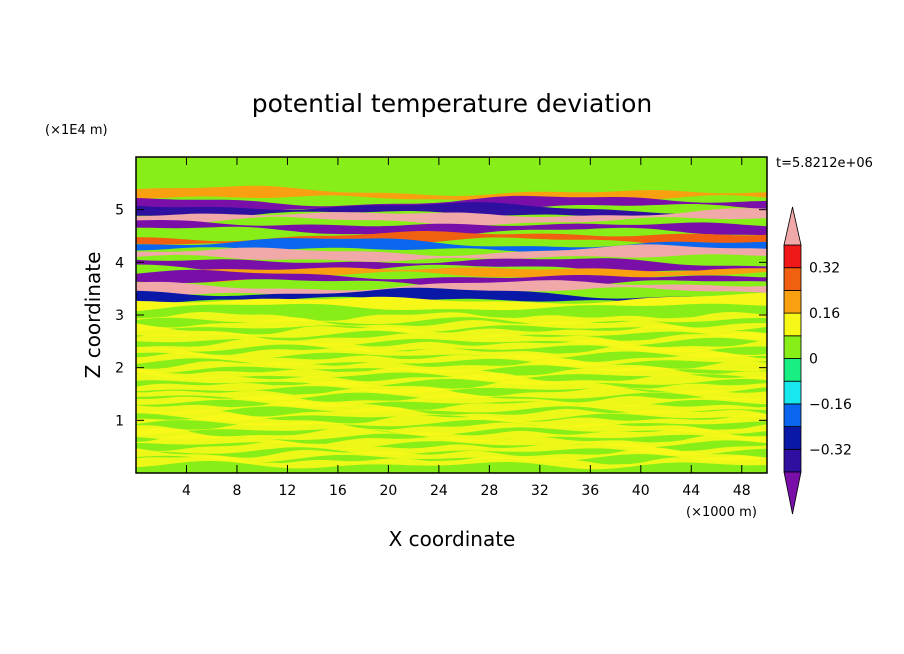 Image resolution: width=904 pixels, height=654 pixels. I want to click on y-unit-label: (×1E4 m), so click(76, 130).